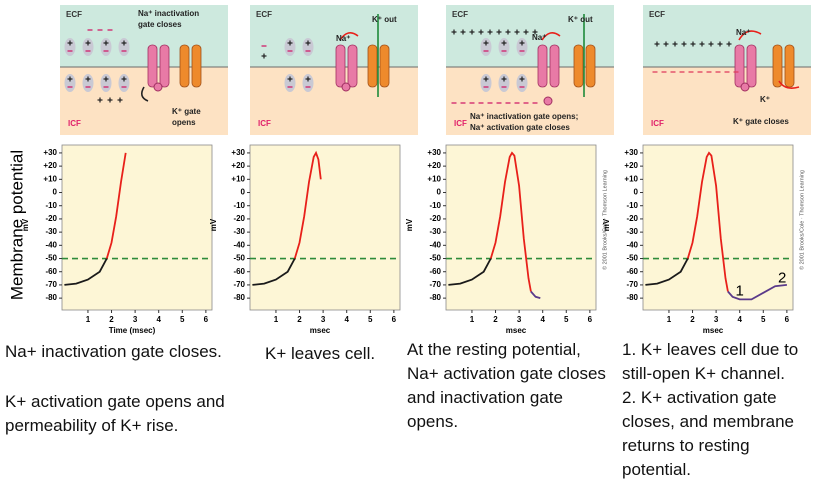  Describe the element at coordinates (113, 351) in the screenshot. I see `caption-text: Na+ inactivation gate closes.` at that location.